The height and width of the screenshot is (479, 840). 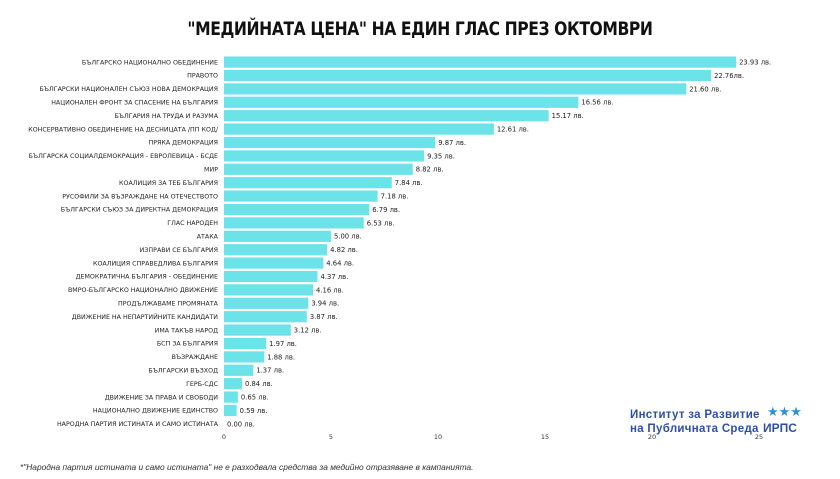 I want to click on value-label: 0.59 лв., so click(x=254, y=411).